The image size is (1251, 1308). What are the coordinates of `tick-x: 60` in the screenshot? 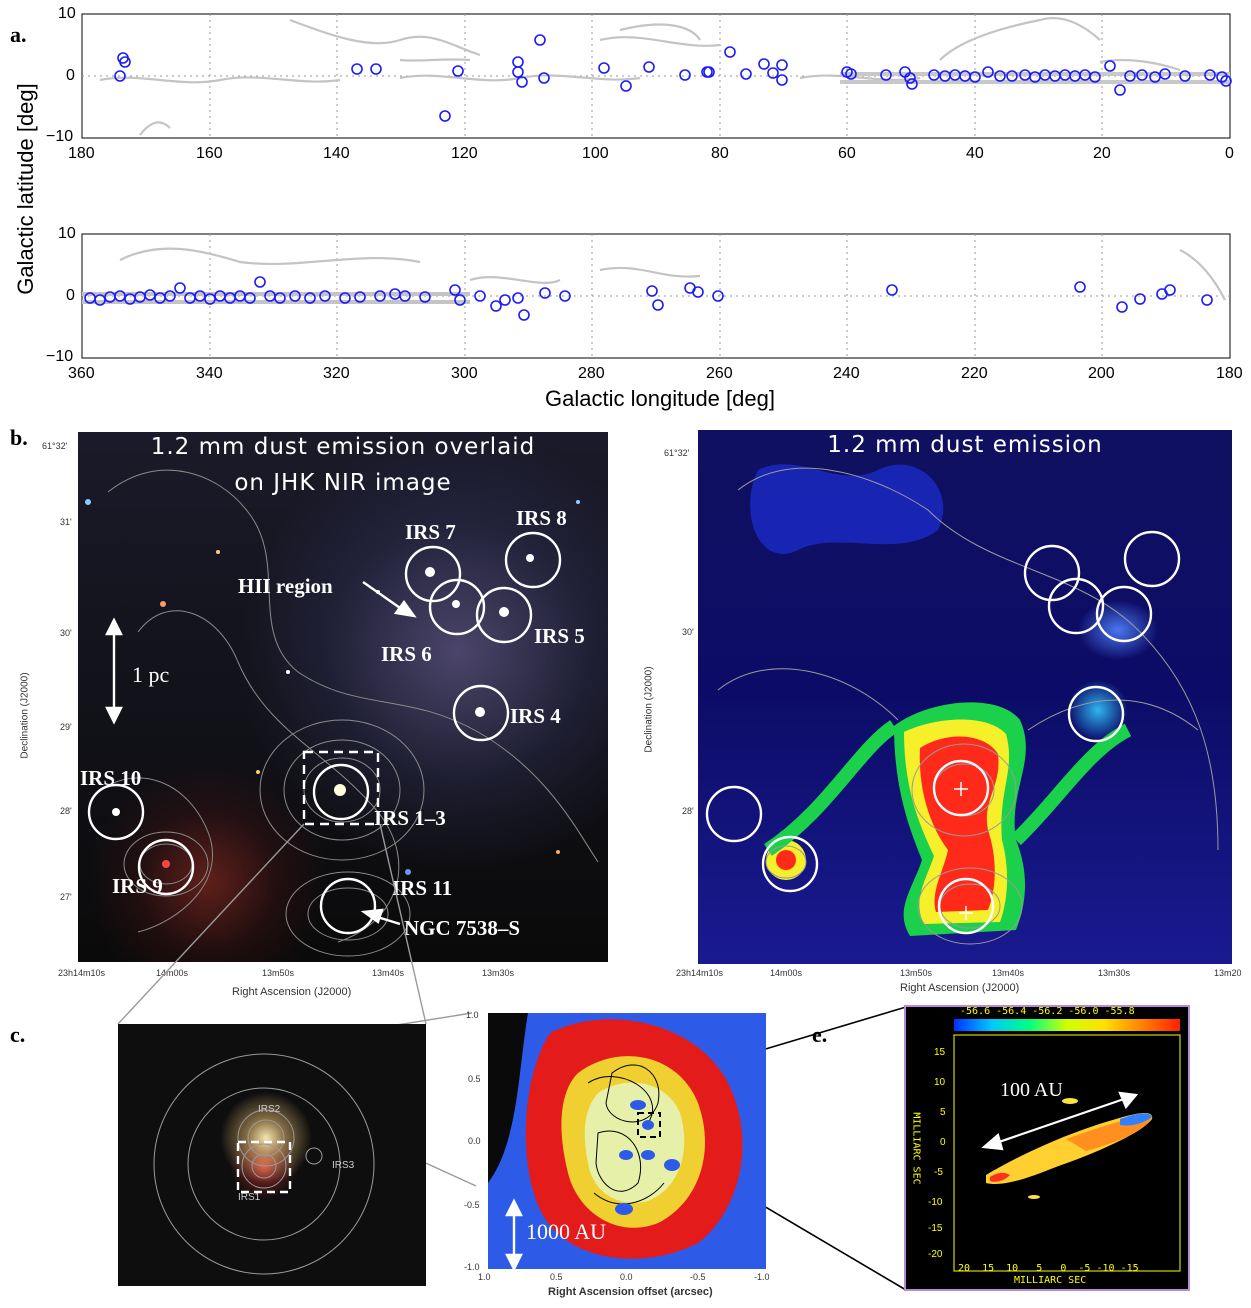 It's located at (847, 153).